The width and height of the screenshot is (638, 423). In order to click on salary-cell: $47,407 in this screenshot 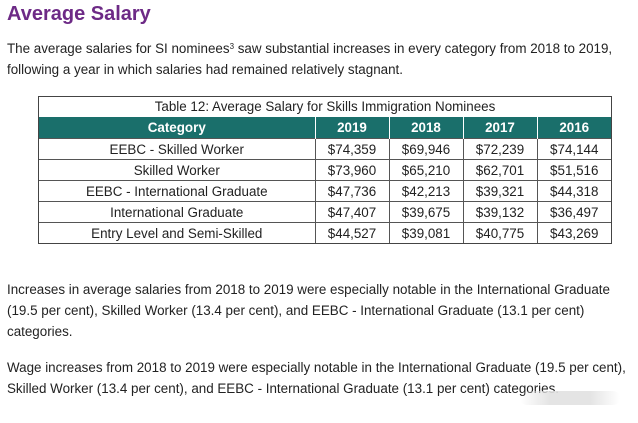, I will do `click(351, 212)`.